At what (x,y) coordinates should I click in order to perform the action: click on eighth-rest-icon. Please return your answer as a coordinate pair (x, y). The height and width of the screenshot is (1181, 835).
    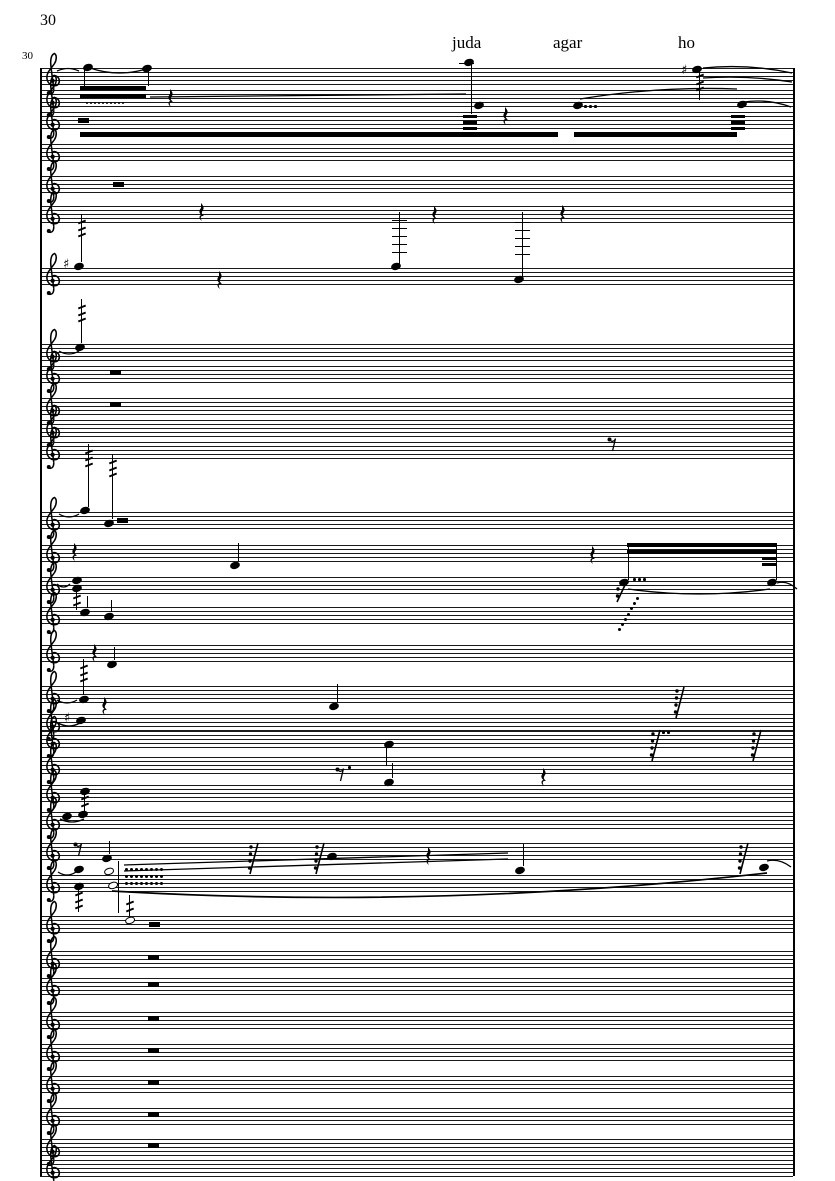
    Looking at the image, I should click on (340, 774).